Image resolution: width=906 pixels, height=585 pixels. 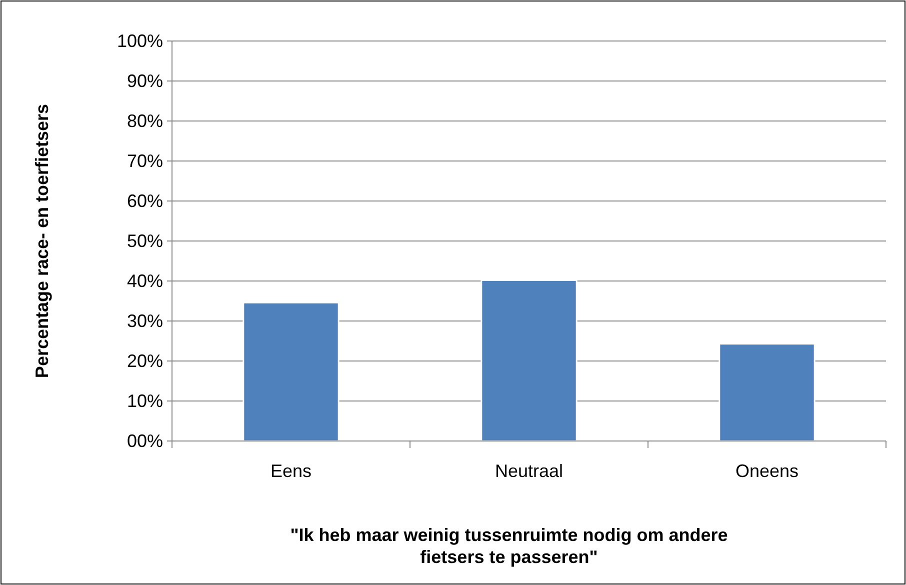 I want to click on x-tick-label: Neutraal, so click(x=529, y=471).